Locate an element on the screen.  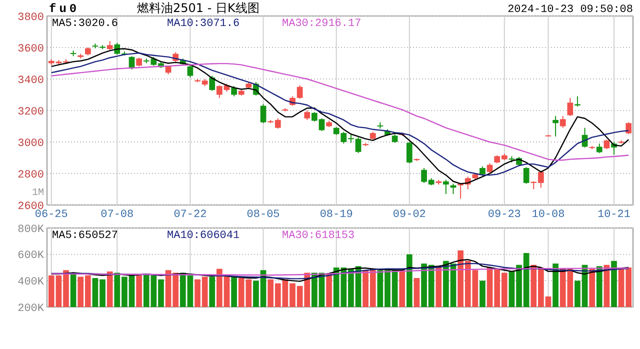
x-tick-label: 07-22 is located at coordinates (190, 215).